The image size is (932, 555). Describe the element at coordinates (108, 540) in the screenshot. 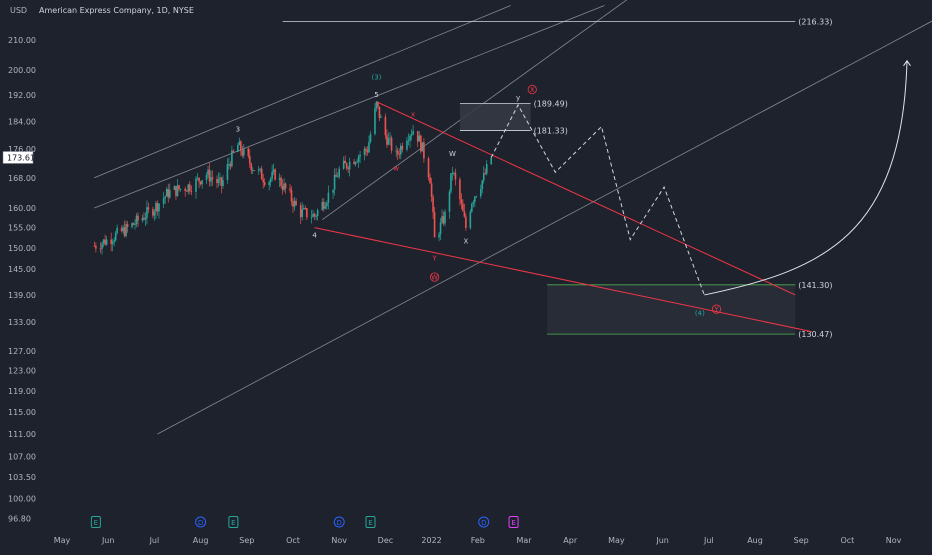

I see `x-tick-1: Jun` at that location.